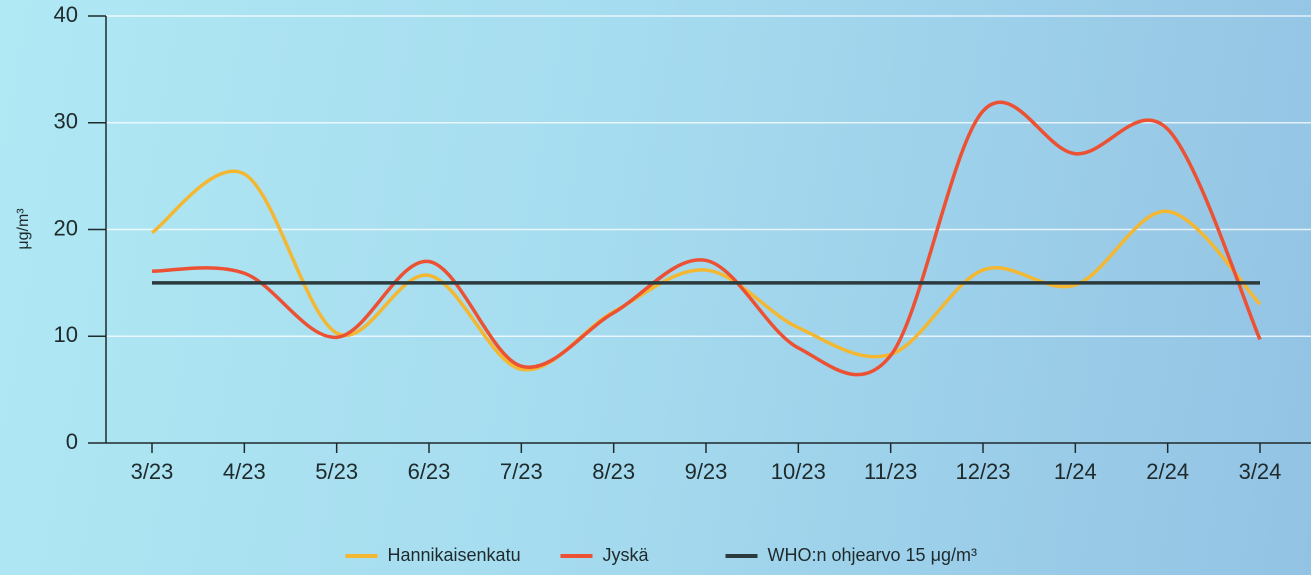 This screenshot has width=1311, height=575. What do you see at coordinates (982, 471) in the screenshot?
I see `x-tick-label: 12/23` at bounding box center [982, 471].